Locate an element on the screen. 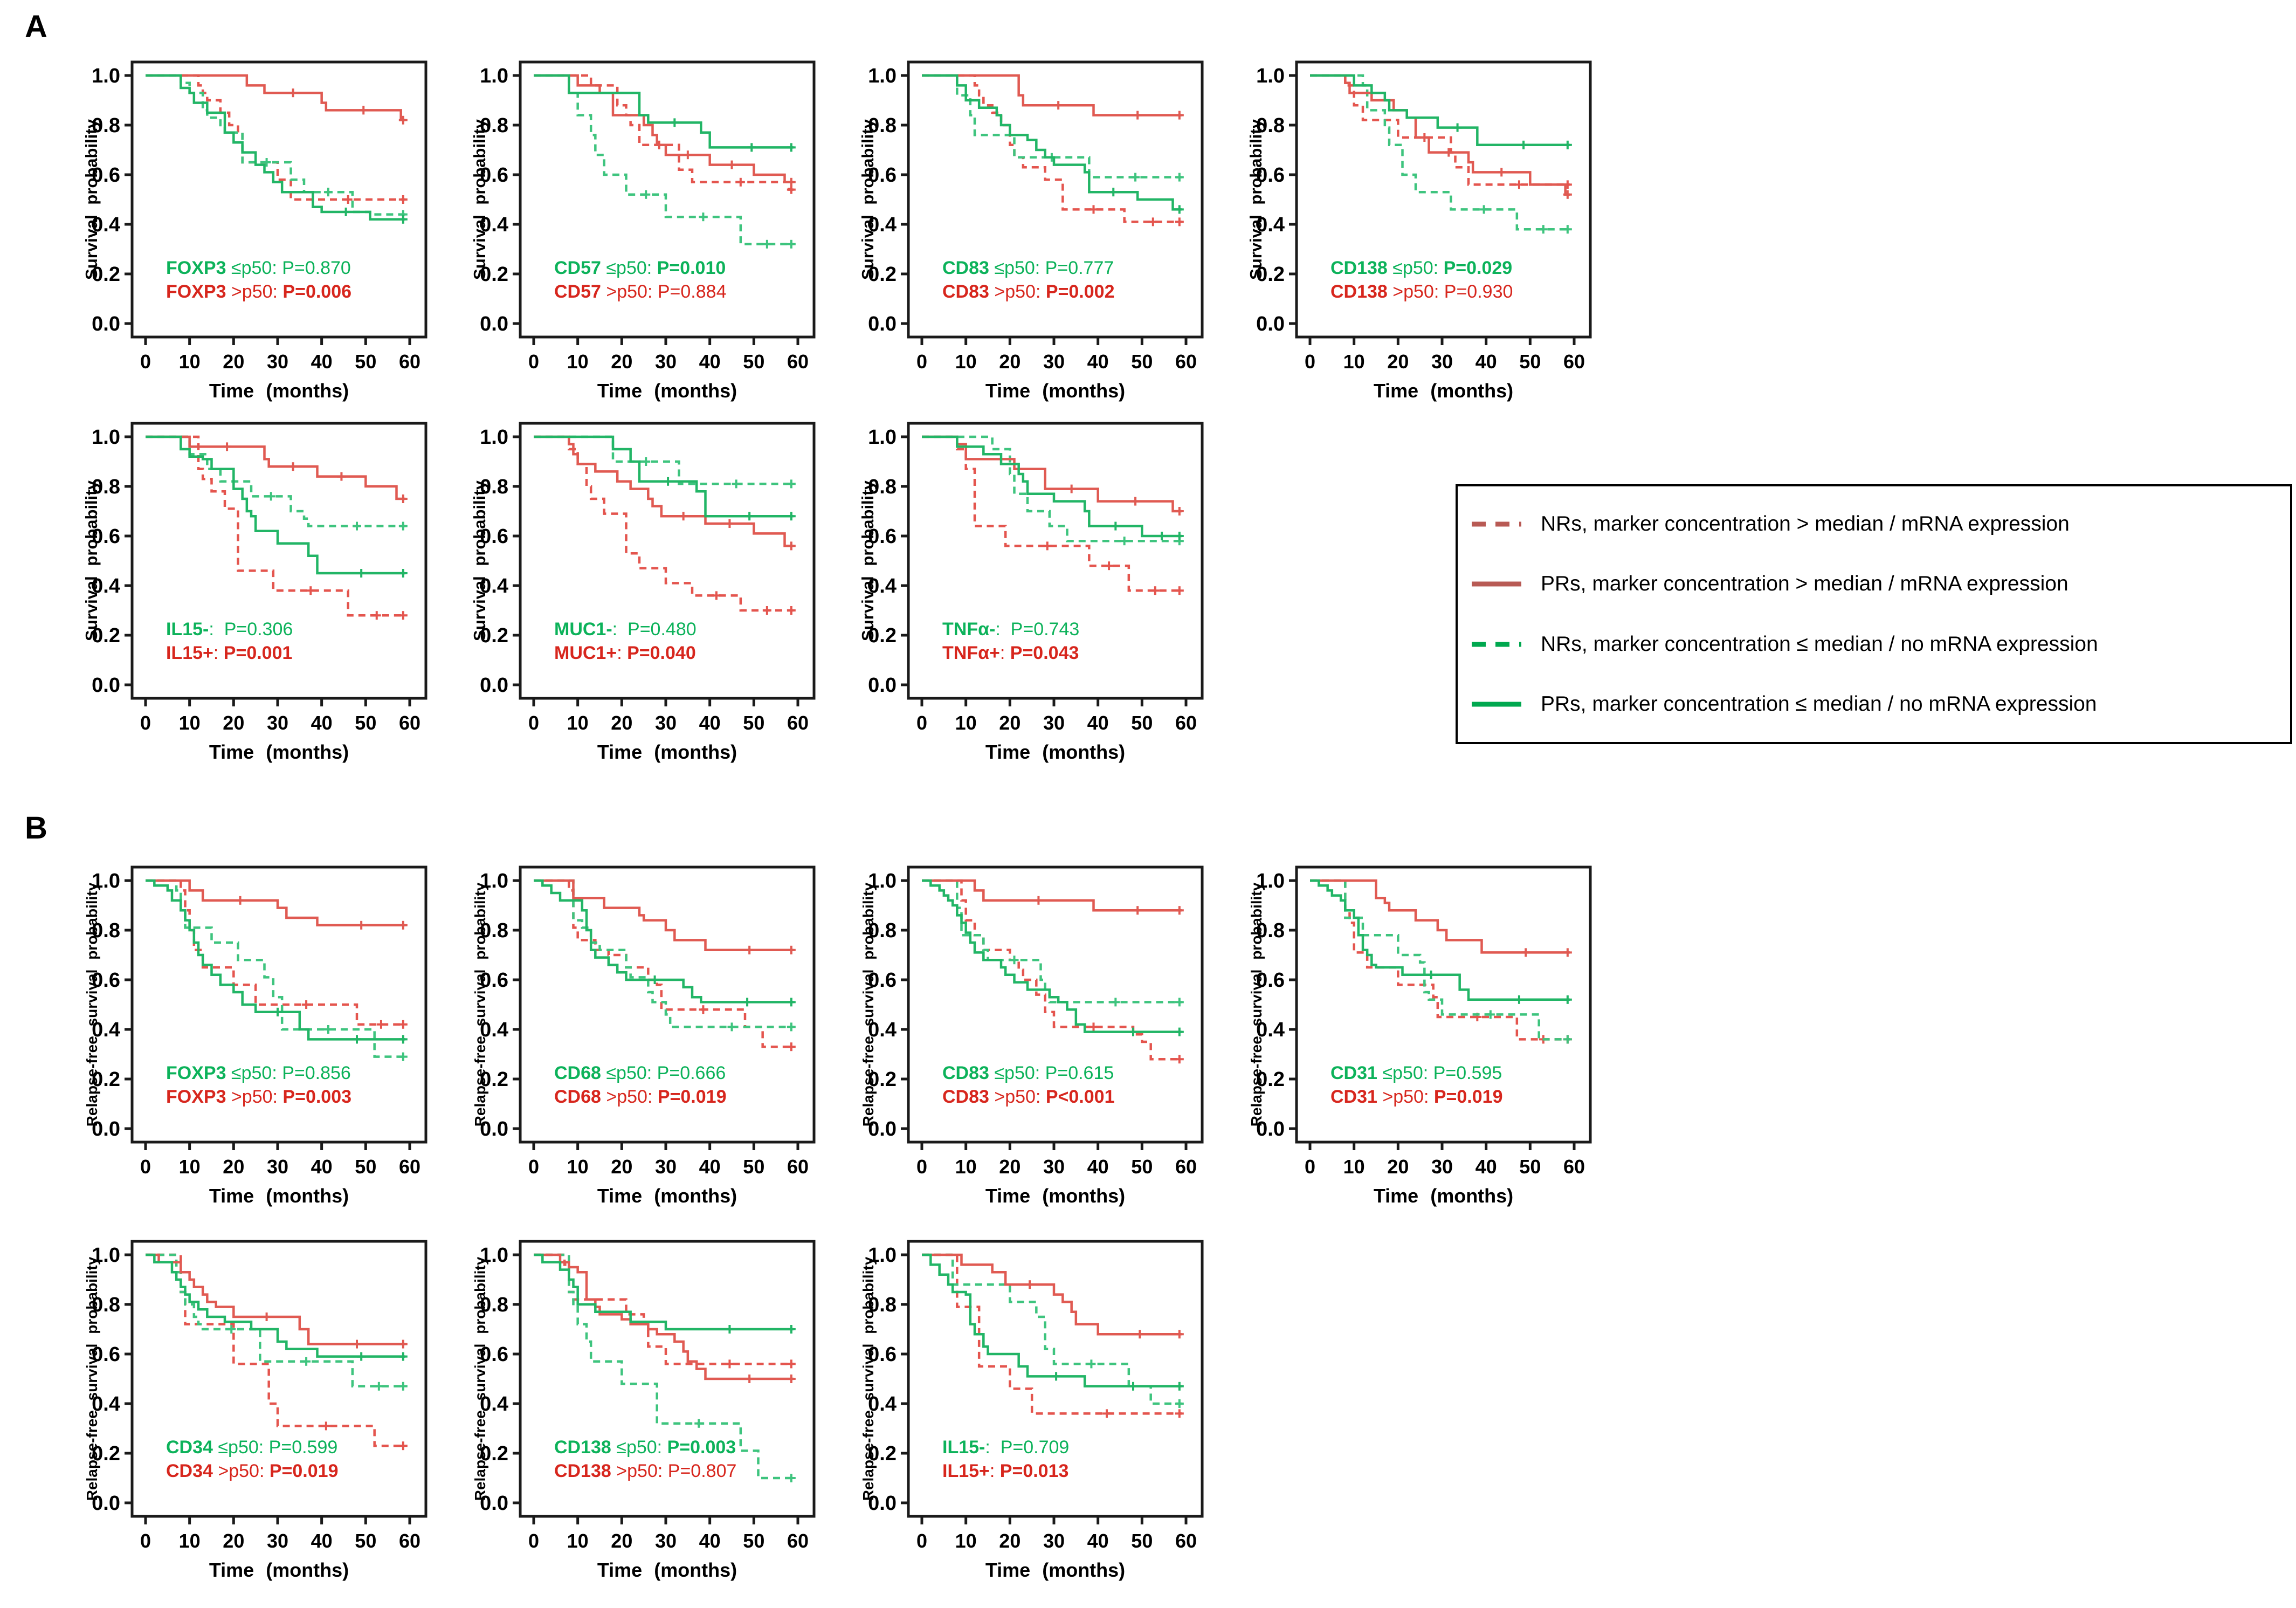 The width and height of the screenshot is (2296, 1608). annotation-red: CD68 >p50: P=0.019 is located at coordinates (640, 1097).